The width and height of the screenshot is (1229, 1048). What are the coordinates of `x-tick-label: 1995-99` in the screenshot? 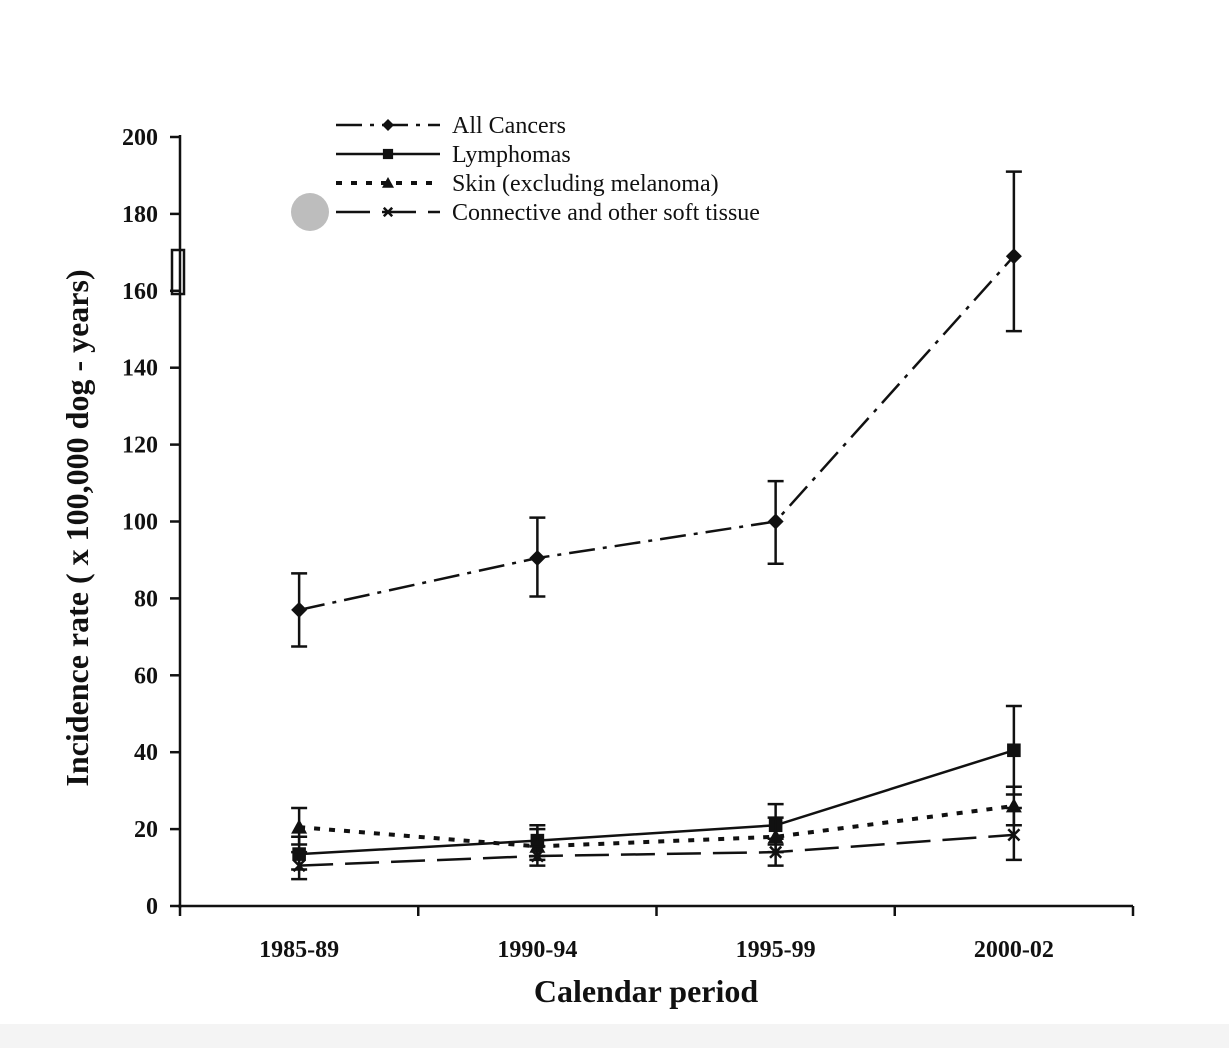 It's located at (776, 950).